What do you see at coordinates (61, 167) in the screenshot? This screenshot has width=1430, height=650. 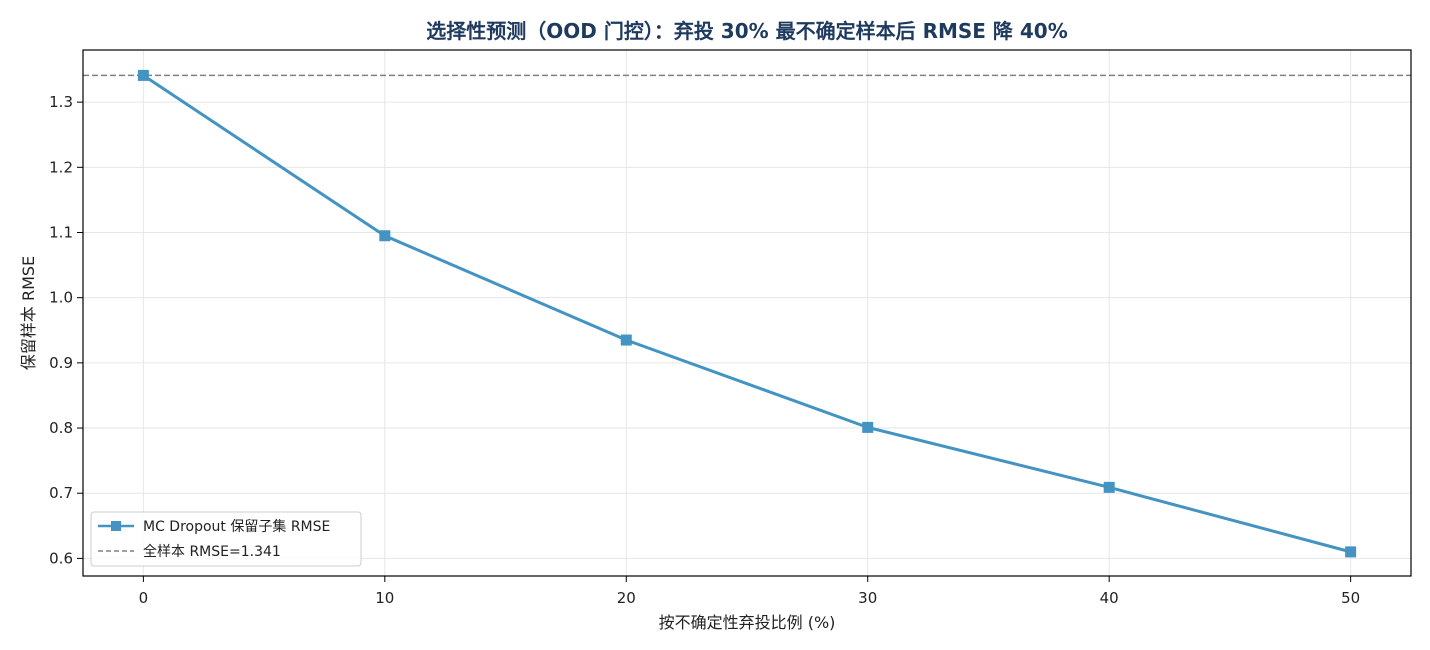 I see `y-tick-label: 1.2` at bounding box center [61, 167].